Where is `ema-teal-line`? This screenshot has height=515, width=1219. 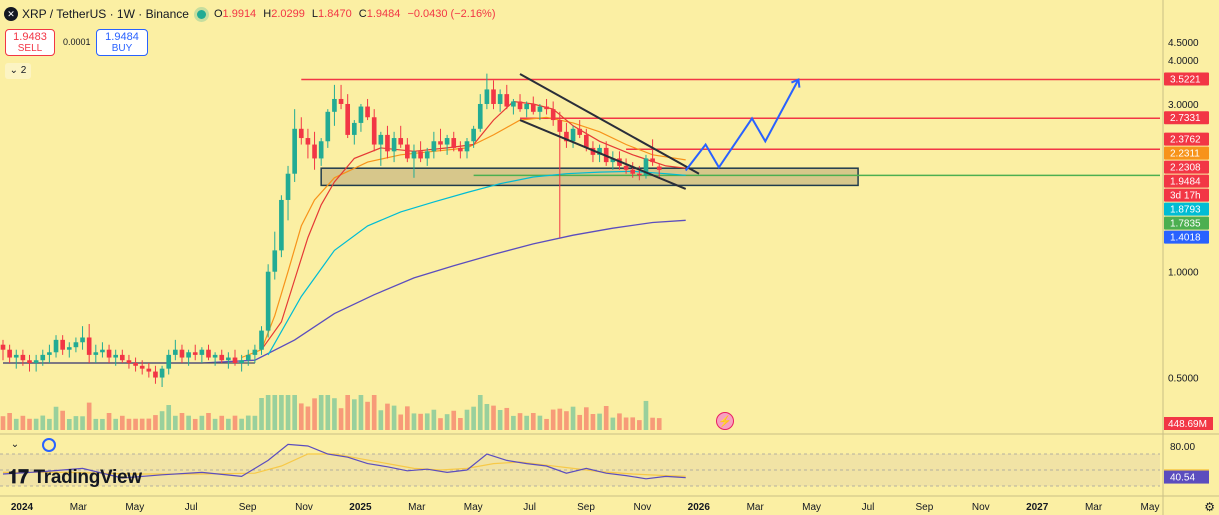 ema-teal-line is located at coordinates (476, 263).